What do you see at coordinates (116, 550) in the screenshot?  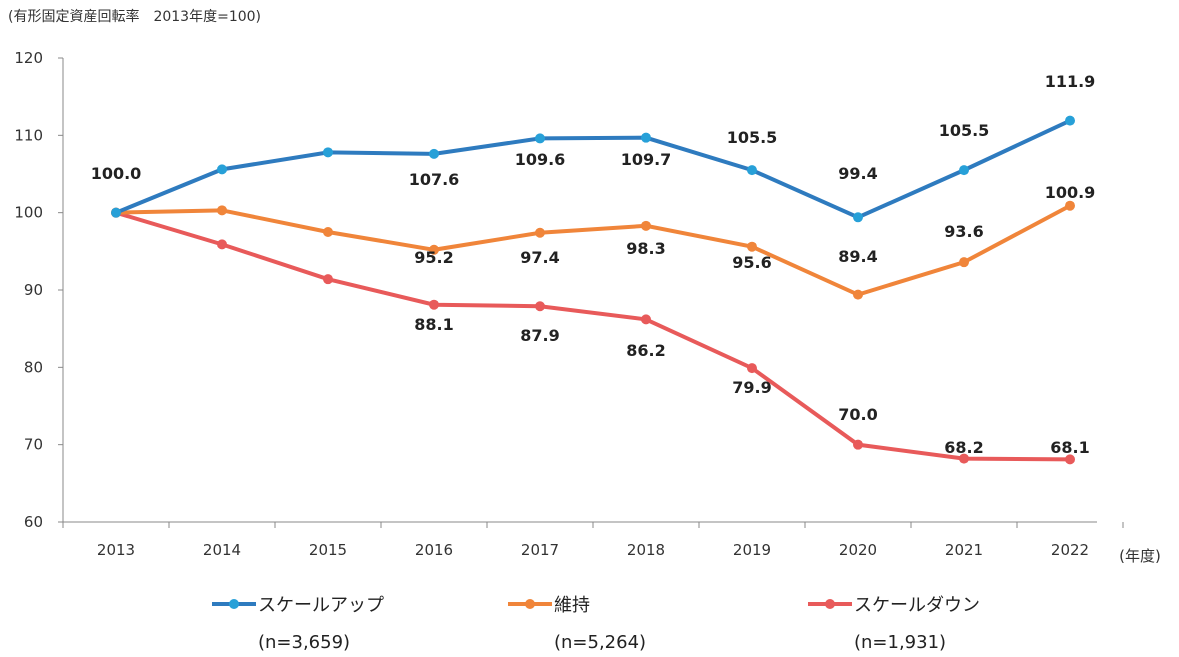 I see `x-tick-label: 2013` at bounding box center [116, 550].